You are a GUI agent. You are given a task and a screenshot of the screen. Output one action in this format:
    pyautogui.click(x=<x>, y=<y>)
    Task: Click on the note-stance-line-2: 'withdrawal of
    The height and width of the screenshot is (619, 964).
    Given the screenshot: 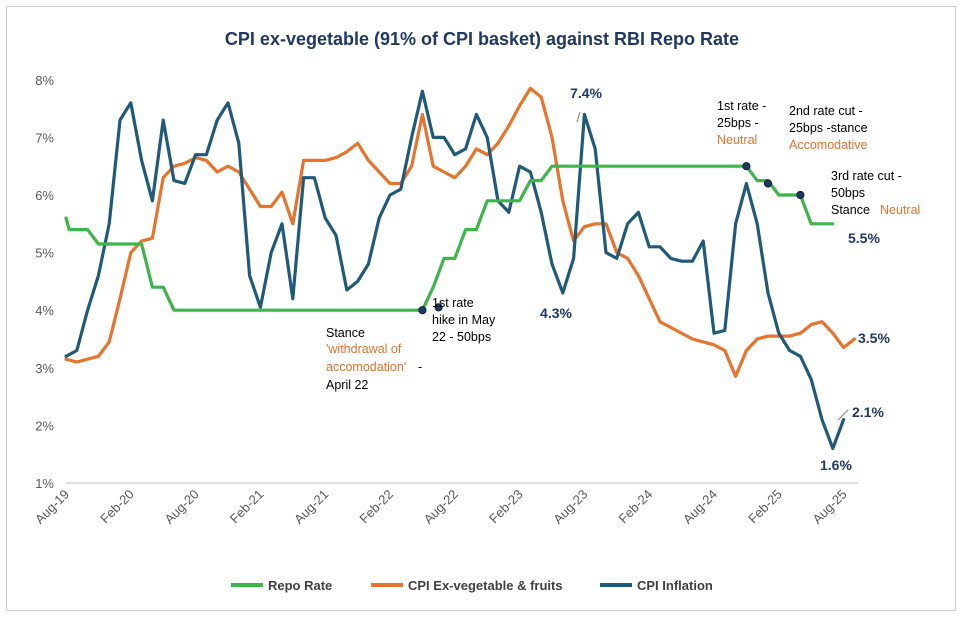 What is the action you would take?
    pyautogui.click(x=364, y=349)
    